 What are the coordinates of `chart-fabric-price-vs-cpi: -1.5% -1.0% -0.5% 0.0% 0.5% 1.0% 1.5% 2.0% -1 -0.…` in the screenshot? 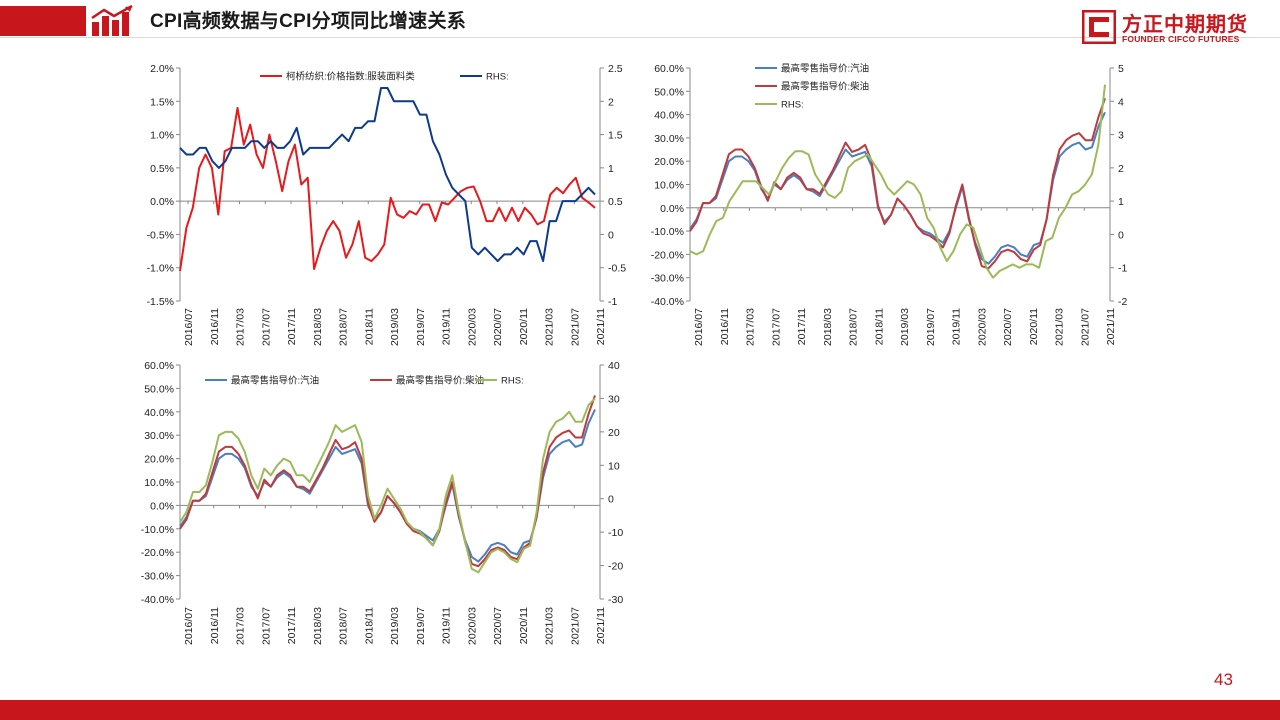 It's located at (387, 204).